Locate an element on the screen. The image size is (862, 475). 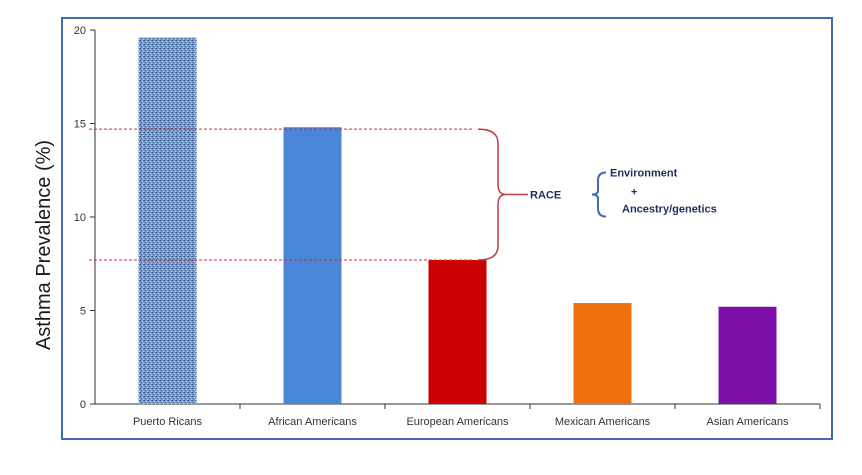
x-tick-label: Mexican Americans is located at coordinates (603, 422).